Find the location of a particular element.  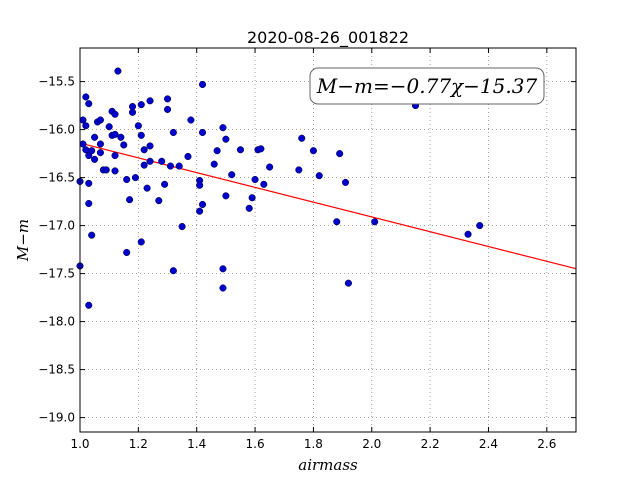

y-axis-label: M−m is located at coordinates (23, 240).